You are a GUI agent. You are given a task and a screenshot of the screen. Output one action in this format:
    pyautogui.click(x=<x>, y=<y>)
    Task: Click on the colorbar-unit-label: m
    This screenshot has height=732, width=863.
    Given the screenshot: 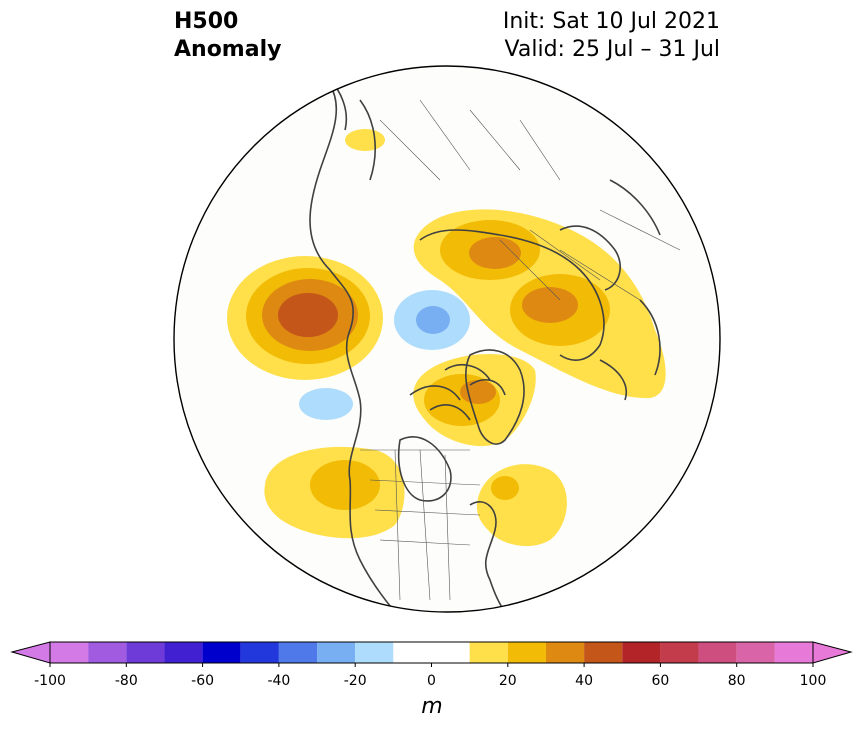 What is the action you would take?
    pyautogui.click(x=432, y=706)
    